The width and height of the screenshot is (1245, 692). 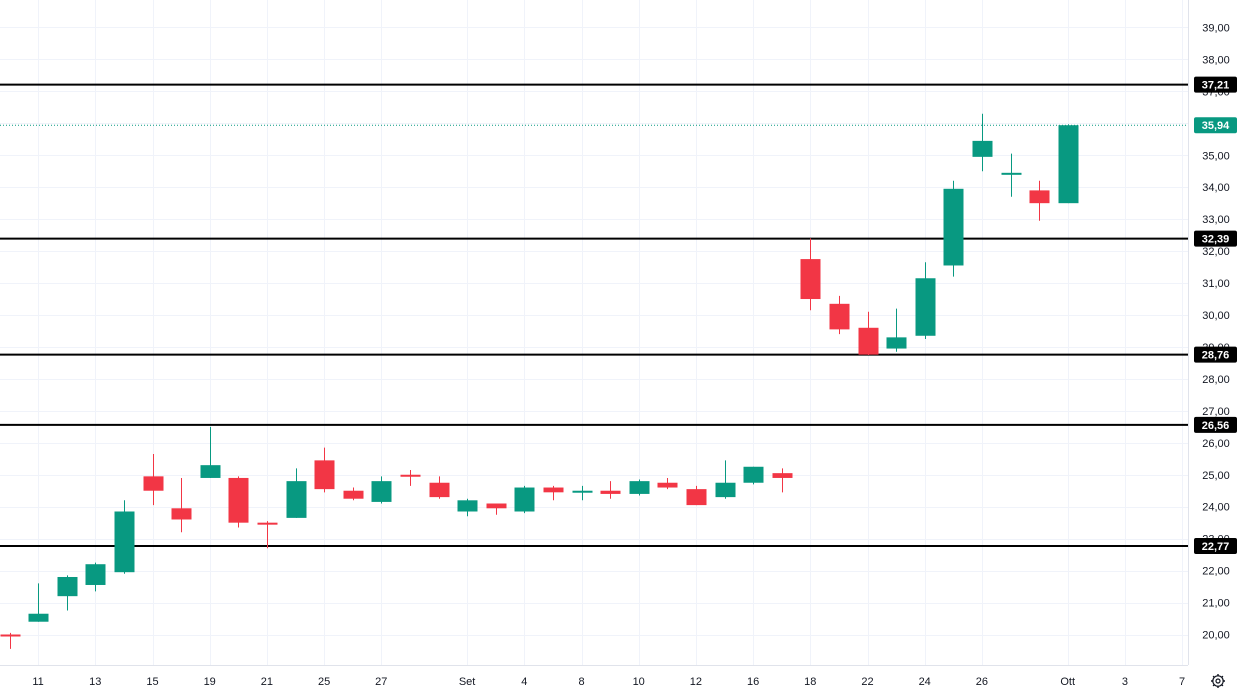 What do you see at coordinates (925, 682) in the screenshot?
I see `x-tick-label: 24` at bounding box center [925, 682].